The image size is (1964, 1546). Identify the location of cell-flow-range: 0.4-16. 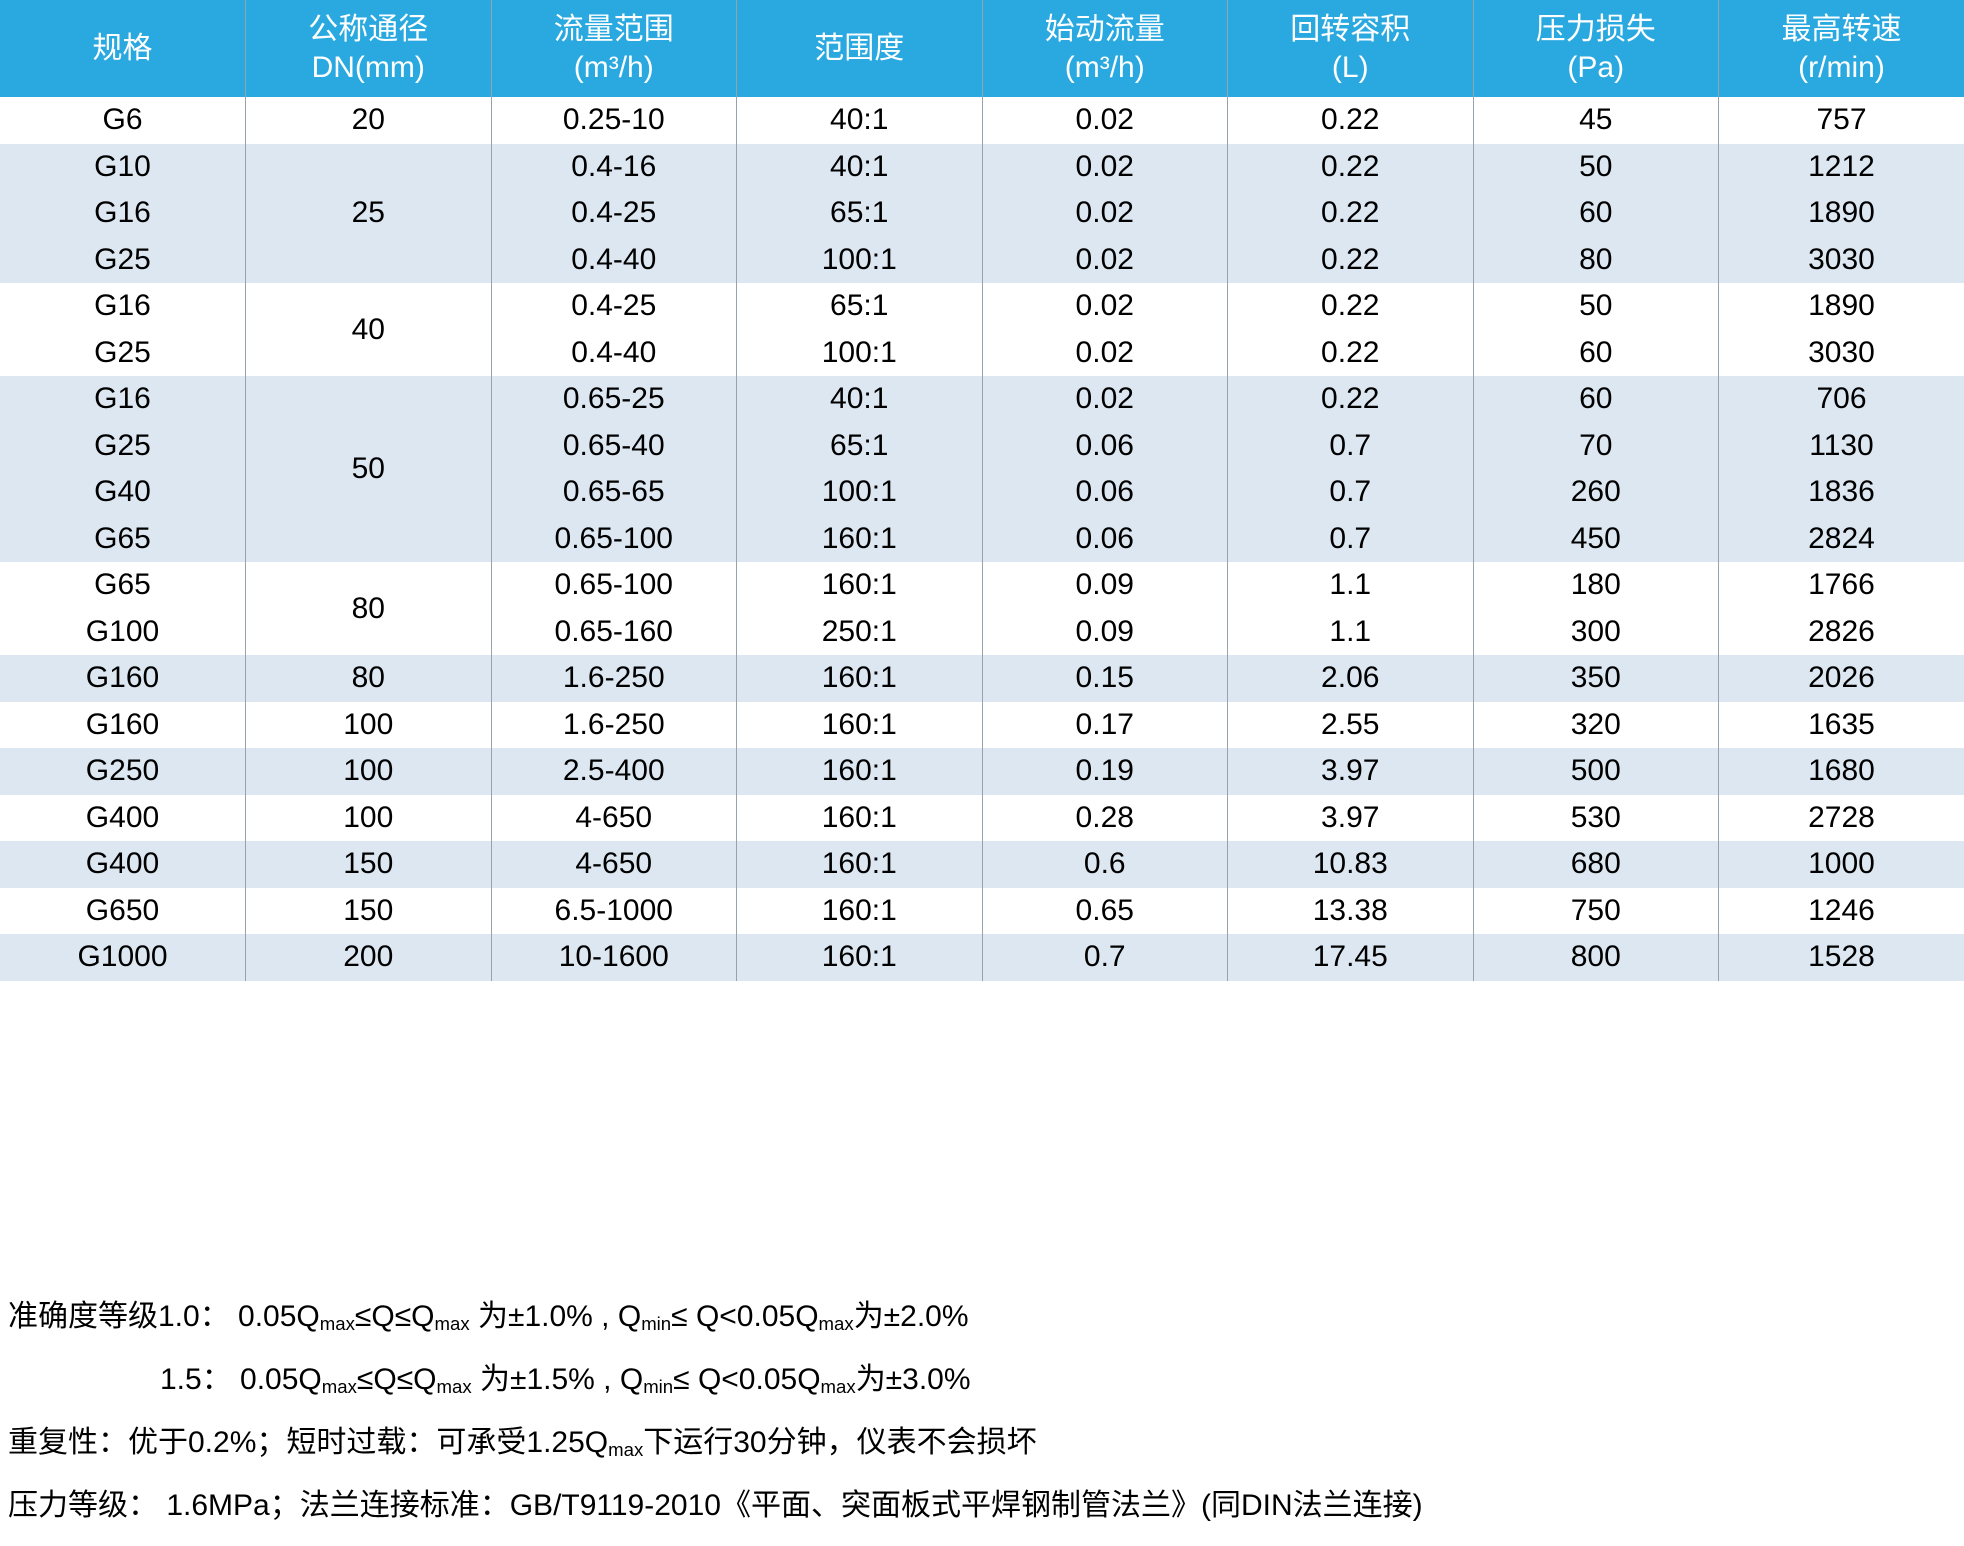
(613, 166).